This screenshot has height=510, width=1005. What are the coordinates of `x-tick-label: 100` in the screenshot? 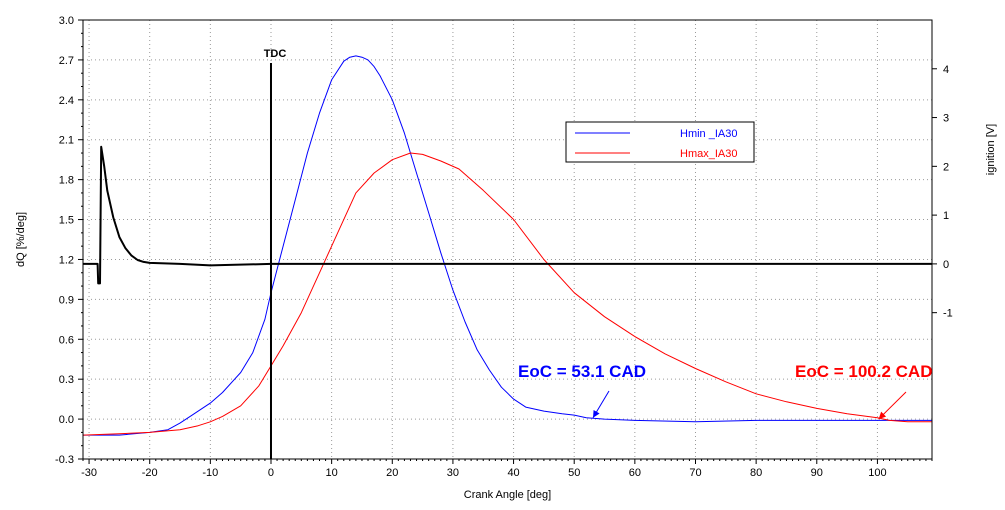 It's located at (877, 473).